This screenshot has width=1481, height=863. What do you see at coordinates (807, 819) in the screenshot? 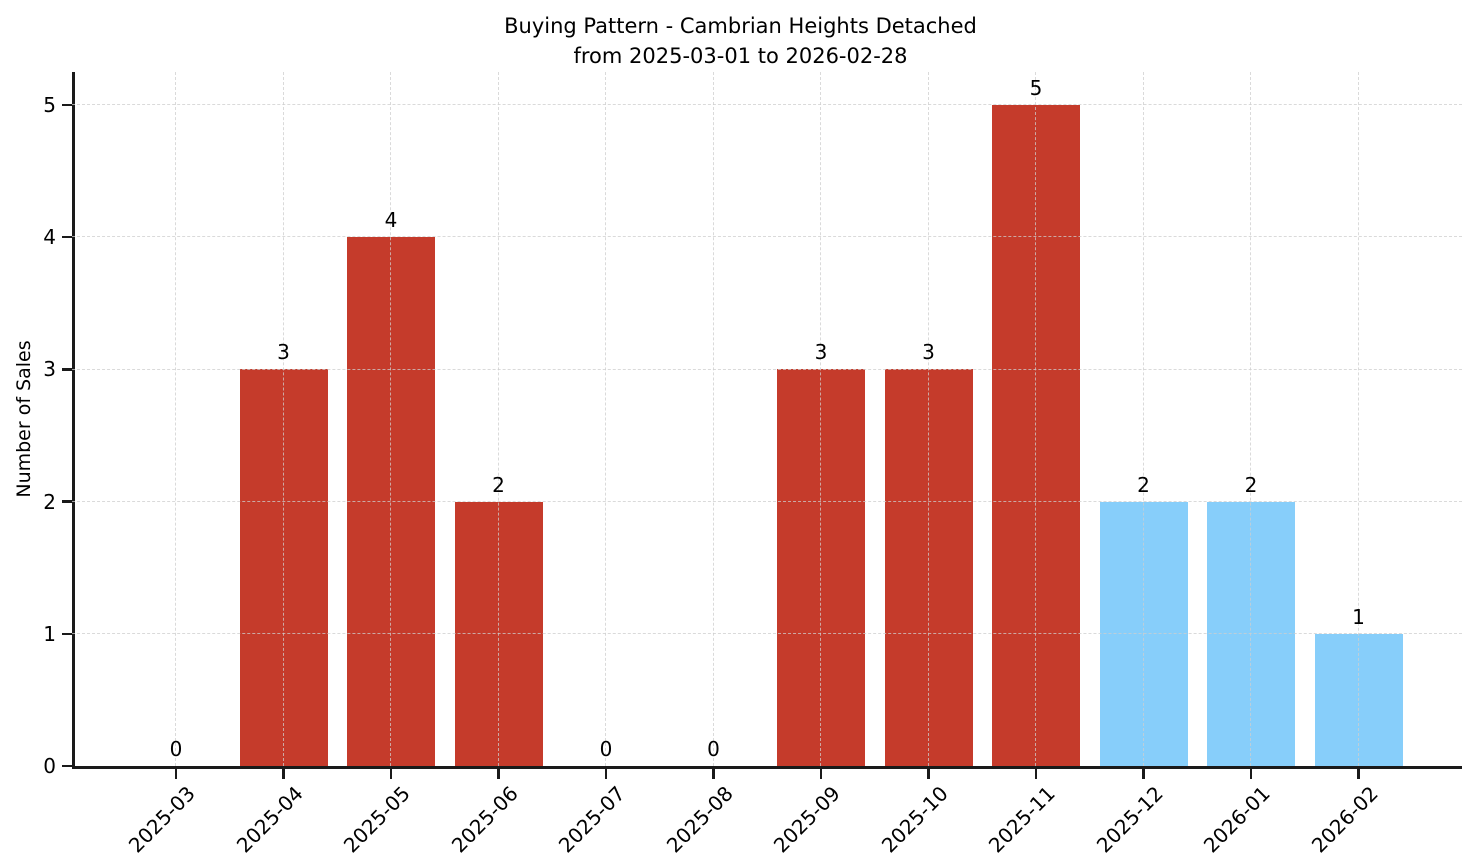
I see `x-tick-label: 2025-09` at bounding box center [807, 819].